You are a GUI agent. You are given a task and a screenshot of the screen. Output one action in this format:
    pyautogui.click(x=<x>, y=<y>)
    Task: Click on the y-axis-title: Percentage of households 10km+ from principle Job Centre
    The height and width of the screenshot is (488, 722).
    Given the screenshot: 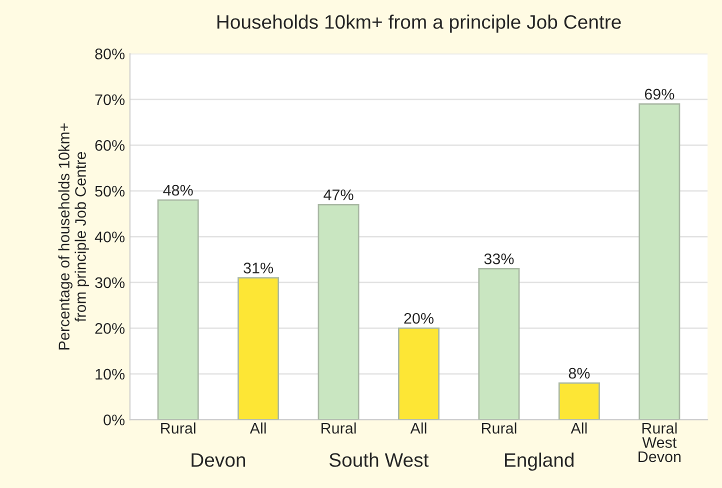 What is the action you would take?
    pyautogui.click(x=73, y=236)
    